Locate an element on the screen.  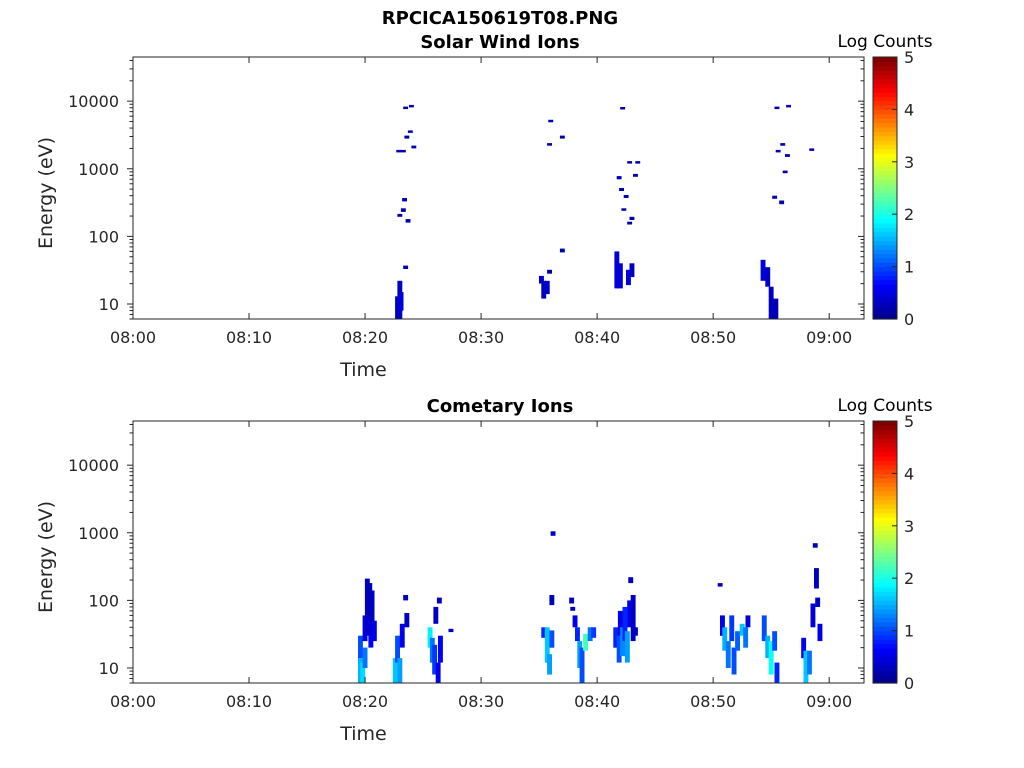
cometary-title: Cometary Ions is located at coordinates (500, 406).